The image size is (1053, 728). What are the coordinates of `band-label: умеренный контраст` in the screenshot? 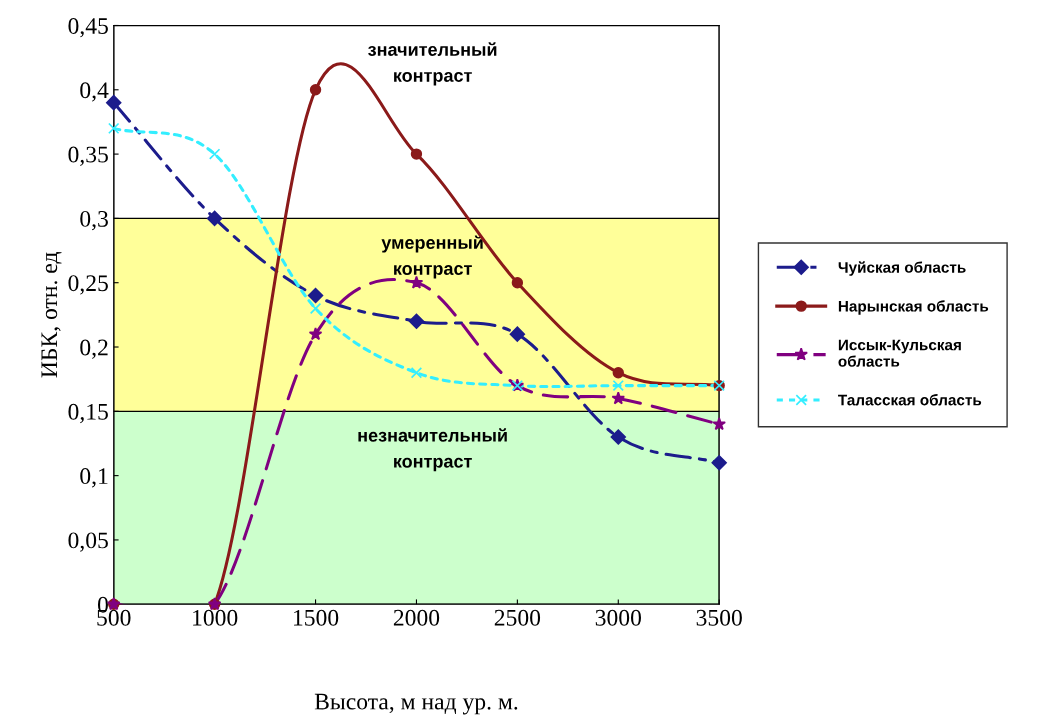 It's located at (432, 257).